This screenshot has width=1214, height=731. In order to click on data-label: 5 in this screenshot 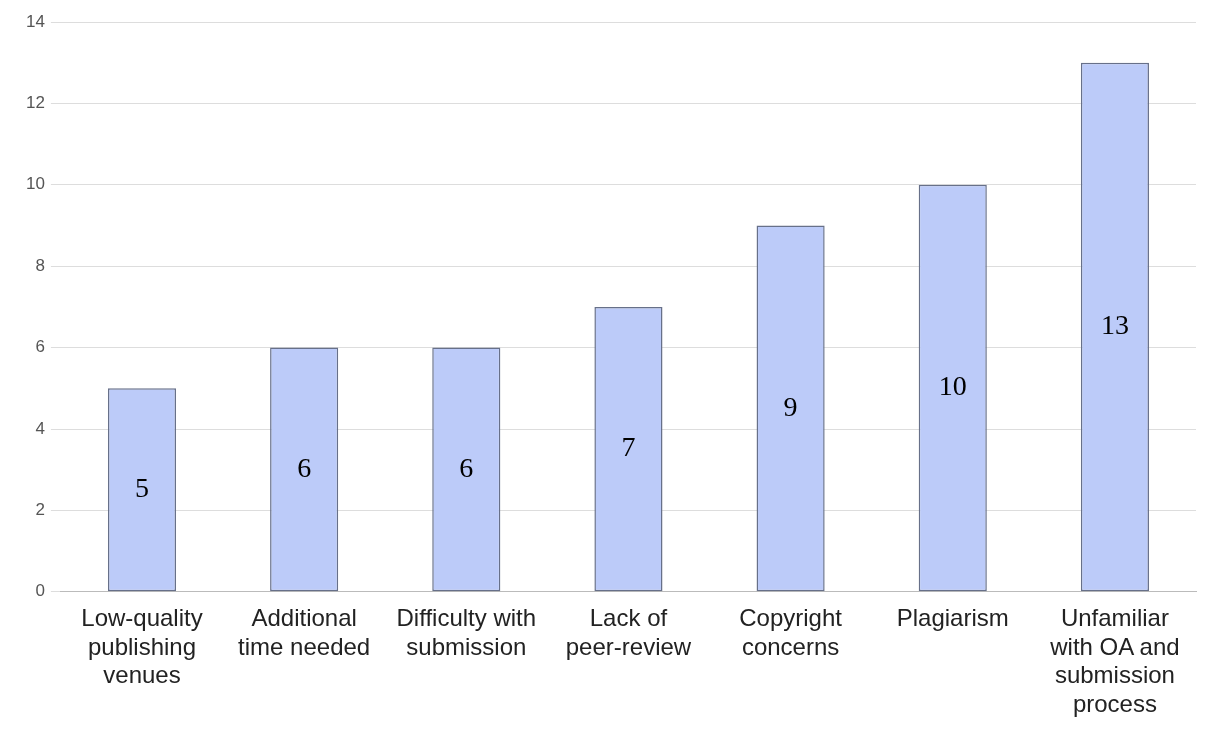, I will do `click(141, 488)`.